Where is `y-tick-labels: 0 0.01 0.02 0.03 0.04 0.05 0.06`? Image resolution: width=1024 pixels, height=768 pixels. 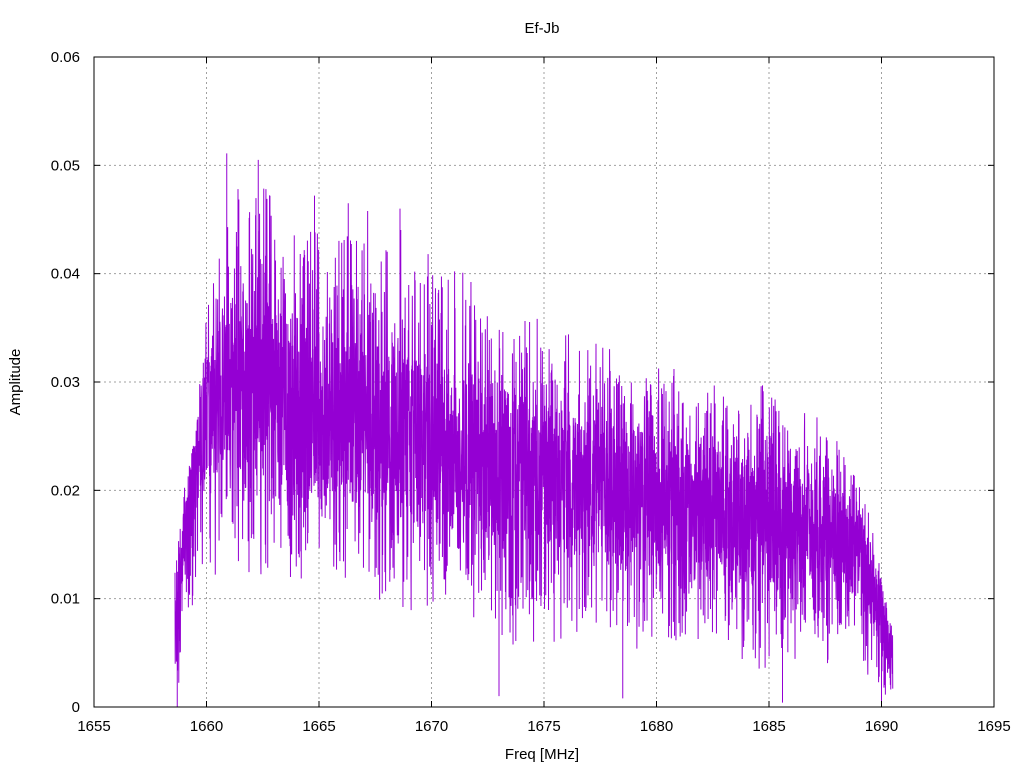 y-tick-labels: 0 0.01 0.02 0.03 0.04 0.05 0.06 is located at coordinates (65, 382).